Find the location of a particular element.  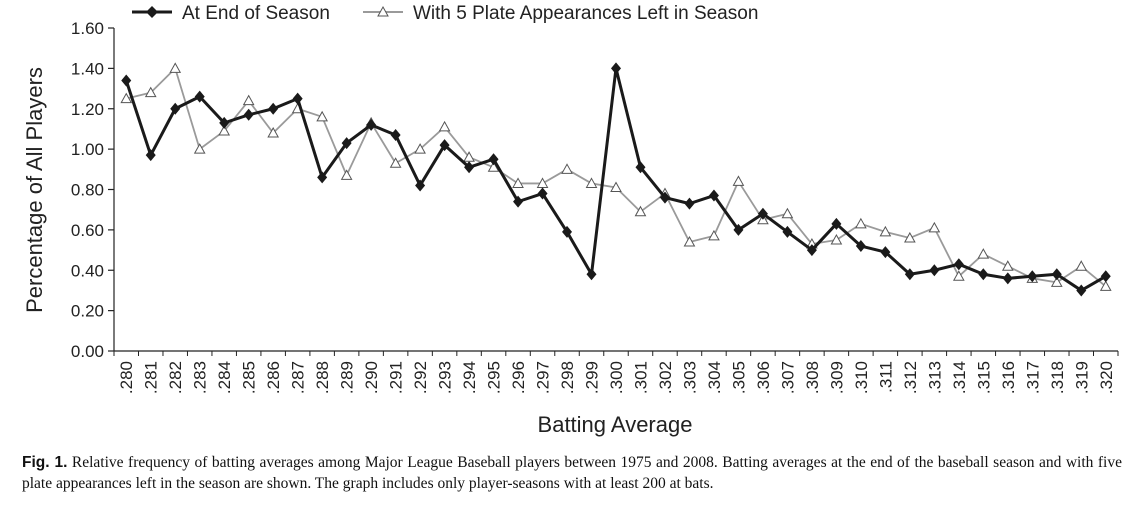

x-tick-label: .311 is located at coordinates (885, 377).